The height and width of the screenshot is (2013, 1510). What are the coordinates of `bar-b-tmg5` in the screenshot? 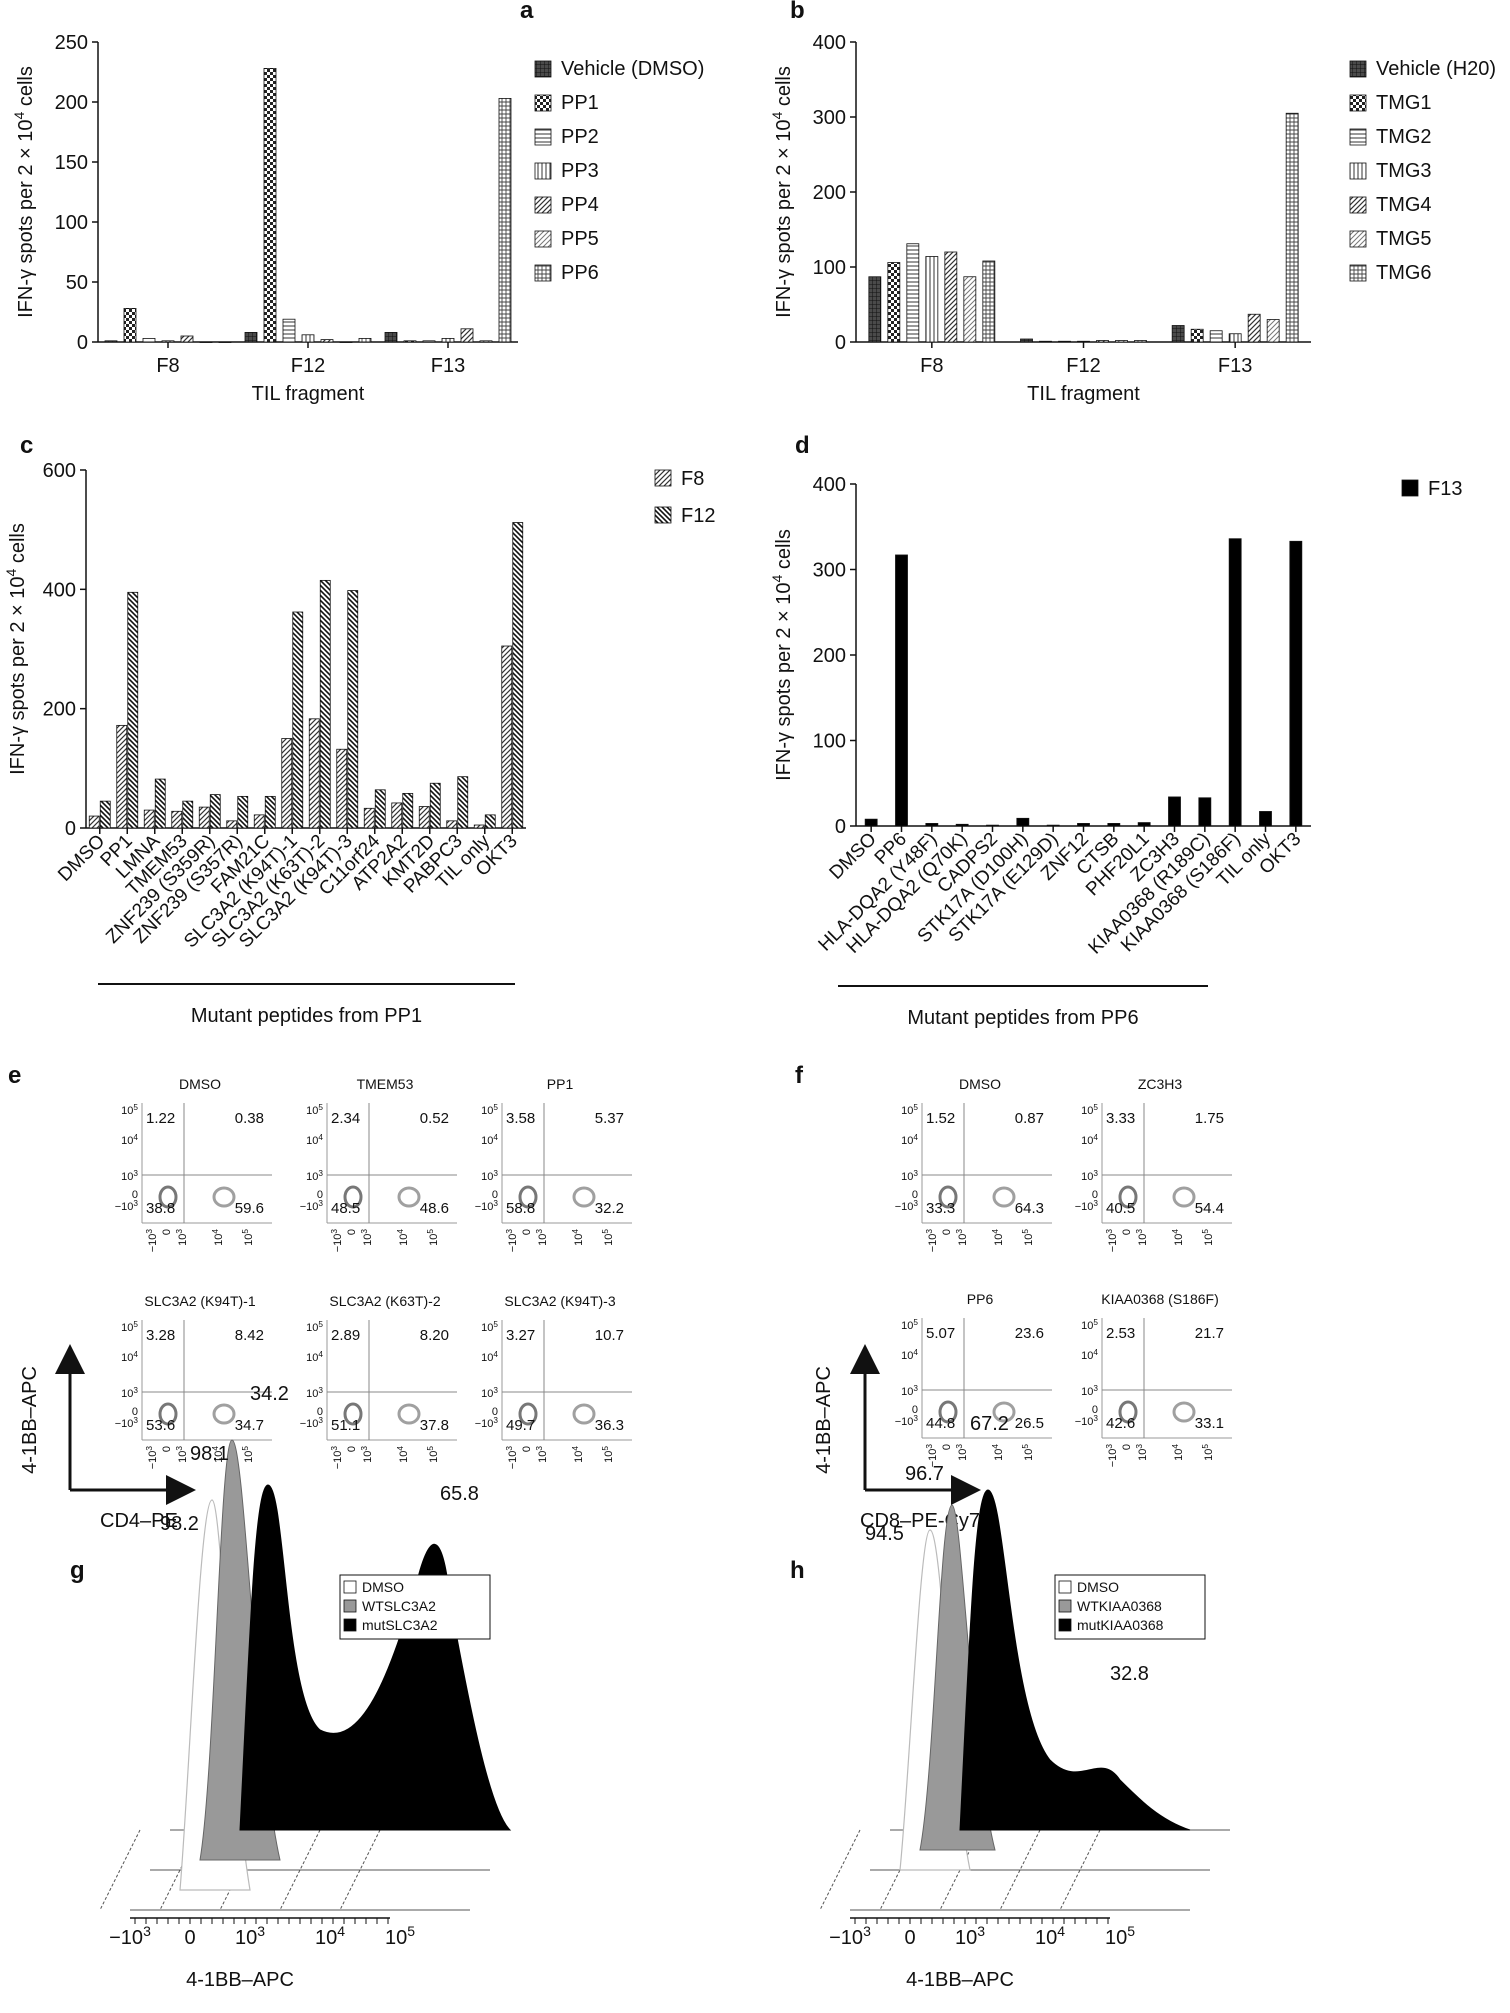 It's located at (1273, 331).